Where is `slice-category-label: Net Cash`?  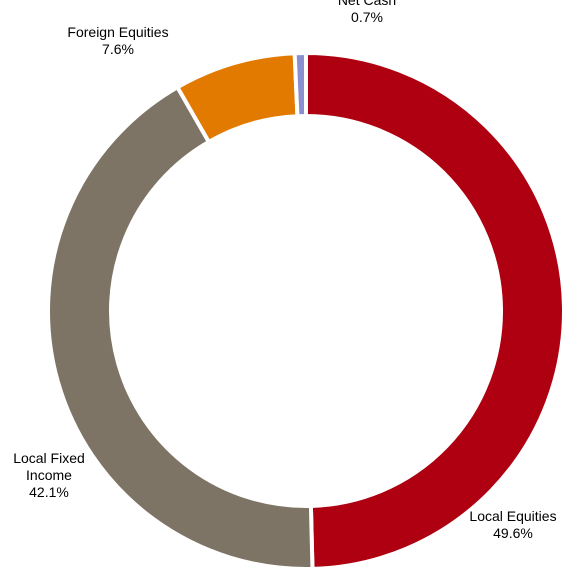
slice-category-label: Net Cash is located at coordinates (367, 4).